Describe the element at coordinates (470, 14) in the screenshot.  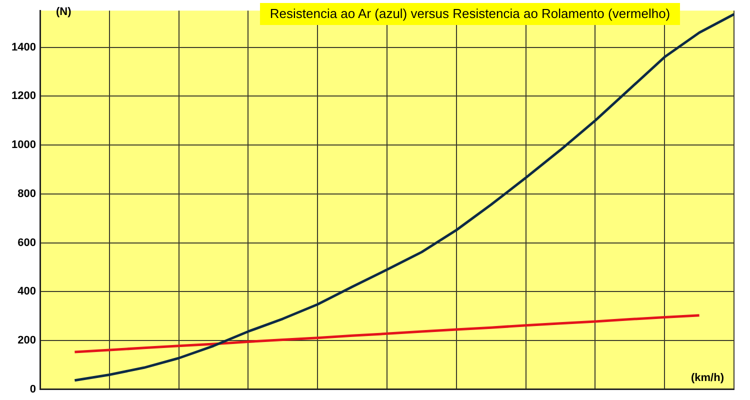
I see `chart-title: Resistencia ao Ar (azul) versus Resistencia ao Rolamento (vermelho)` at that location.